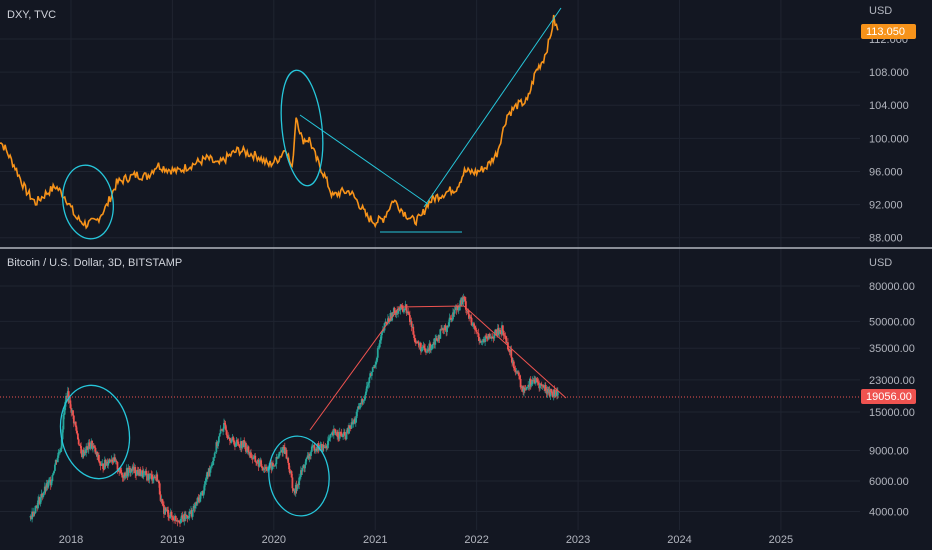 This screenshot has width=932, height=550. I want to click on x-tick-label: 2020, so click(274, 540).